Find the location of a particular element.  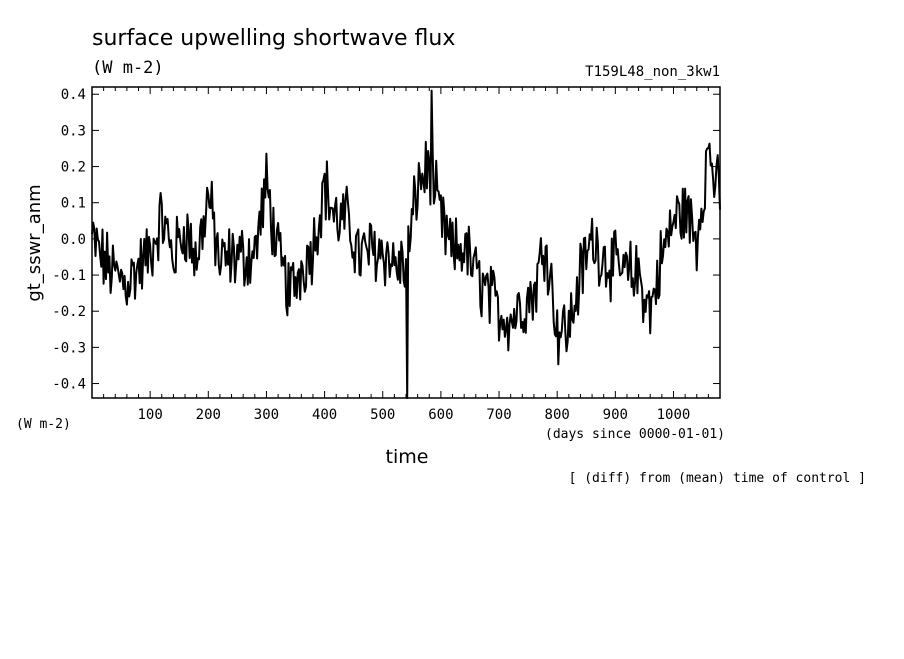

x-axis-label: time is located at coordinates (407, 457).